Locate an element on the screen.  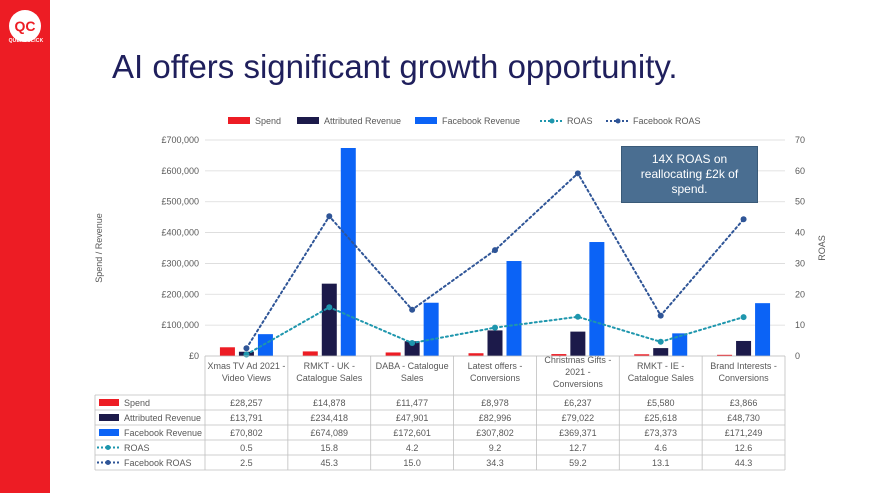
legend-label: Attributed Revenue is located at coordinates (362, 121).